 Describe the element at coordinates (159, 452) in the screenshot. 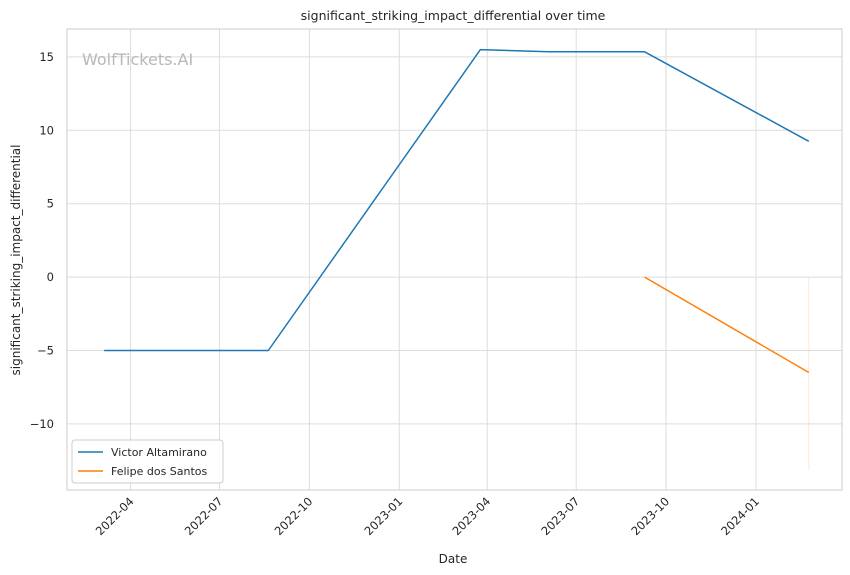

I see `legend-label-victor-altamirano: Victor Altamirano` at that location.